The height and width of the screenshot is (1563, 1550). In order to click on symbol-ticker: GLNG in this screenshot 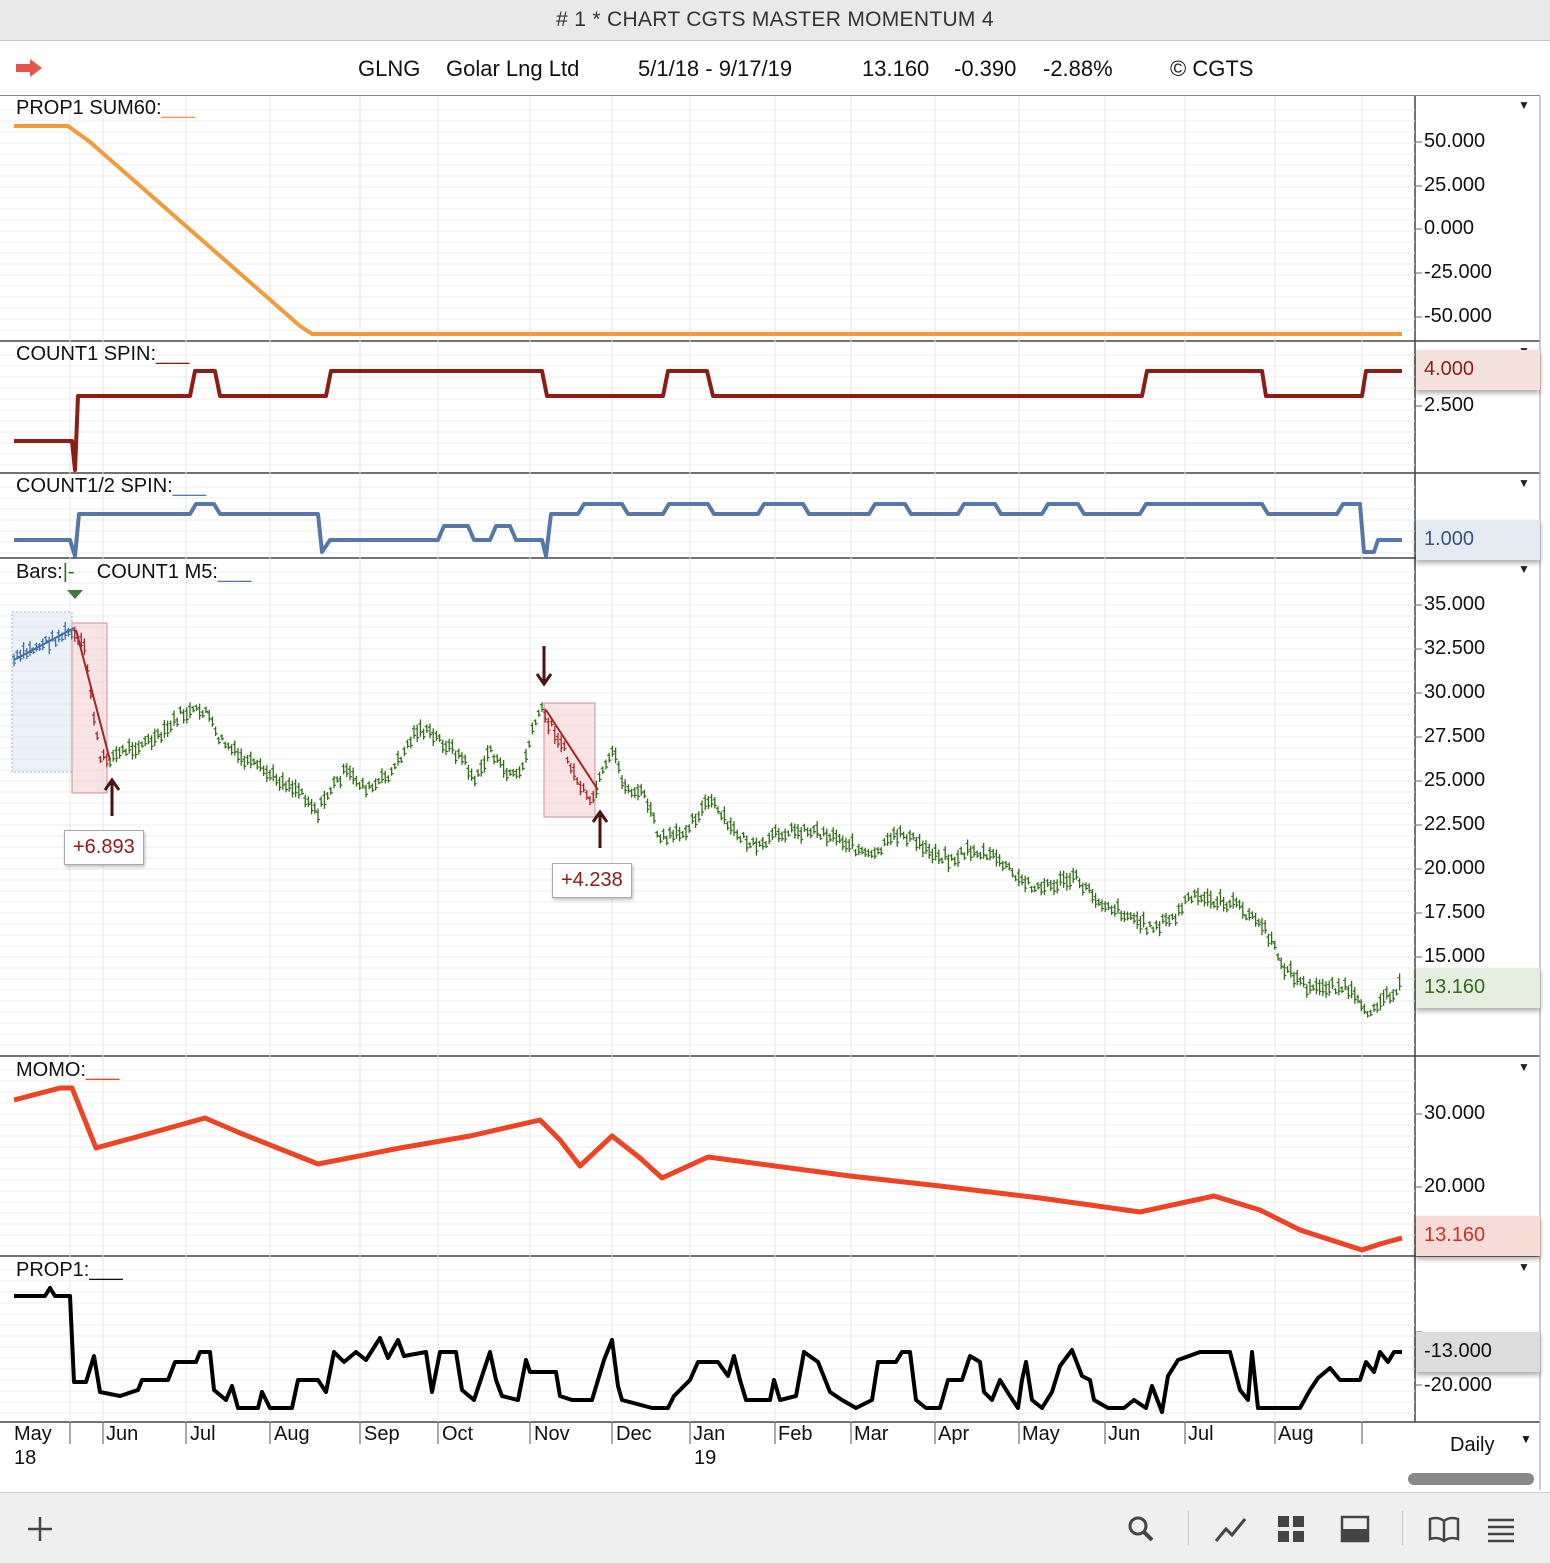, I will do `click(389, 68)`.